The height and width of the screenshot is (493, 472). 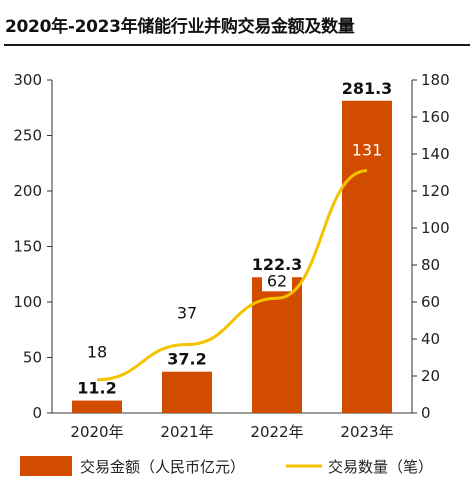 What do you see at coordinates (277, 264) in the screenshot?
I see `amount-value-label: 122.3` at bounding box center [277, 264].